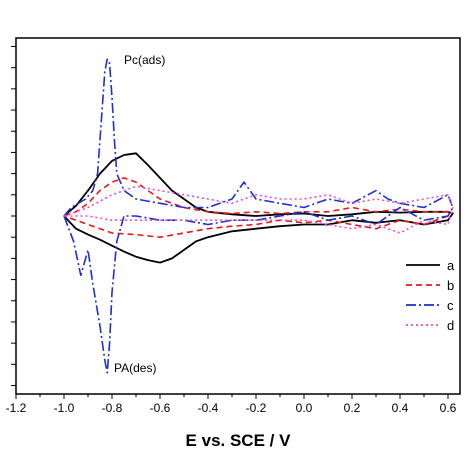 This screenshot has height=474, width=474. What do you see at coordinates (400, 408) in the screenshot?
I see `x-tick-label: 0.4` at bounding box center [400, 408].